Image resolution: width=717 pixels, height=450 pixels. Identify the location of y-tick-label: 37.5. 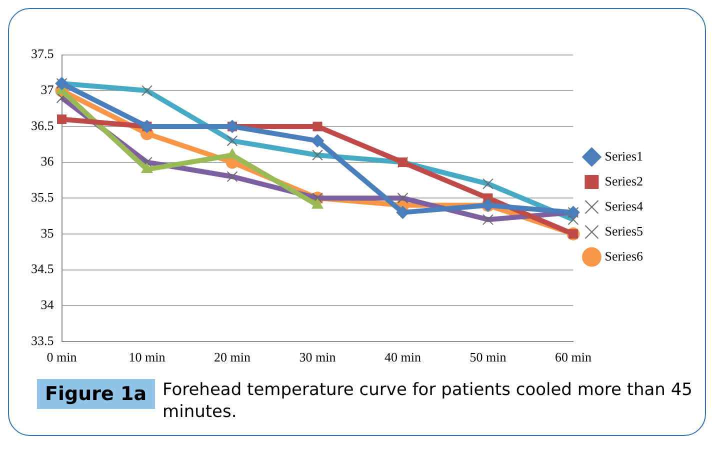
(42, 54).